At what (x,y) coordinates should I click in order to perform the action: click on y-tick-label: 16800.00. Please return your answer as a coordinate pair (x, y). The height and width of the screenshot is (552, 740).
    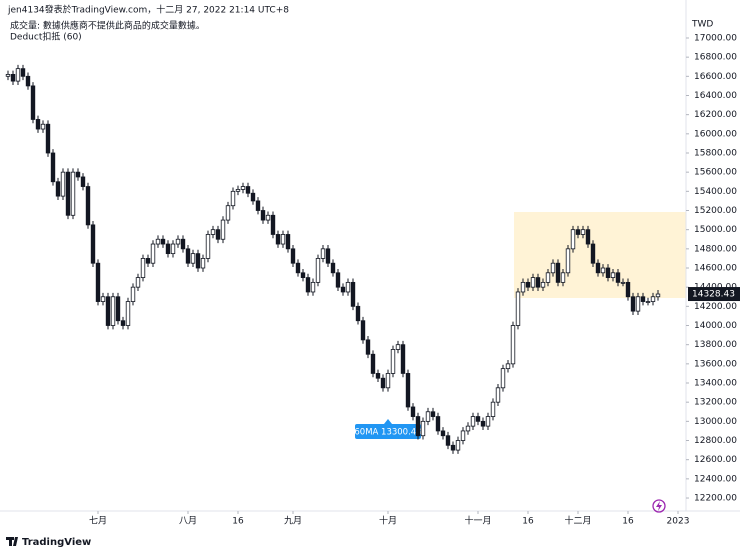
    Looking at the image, I should click on (715, 58).